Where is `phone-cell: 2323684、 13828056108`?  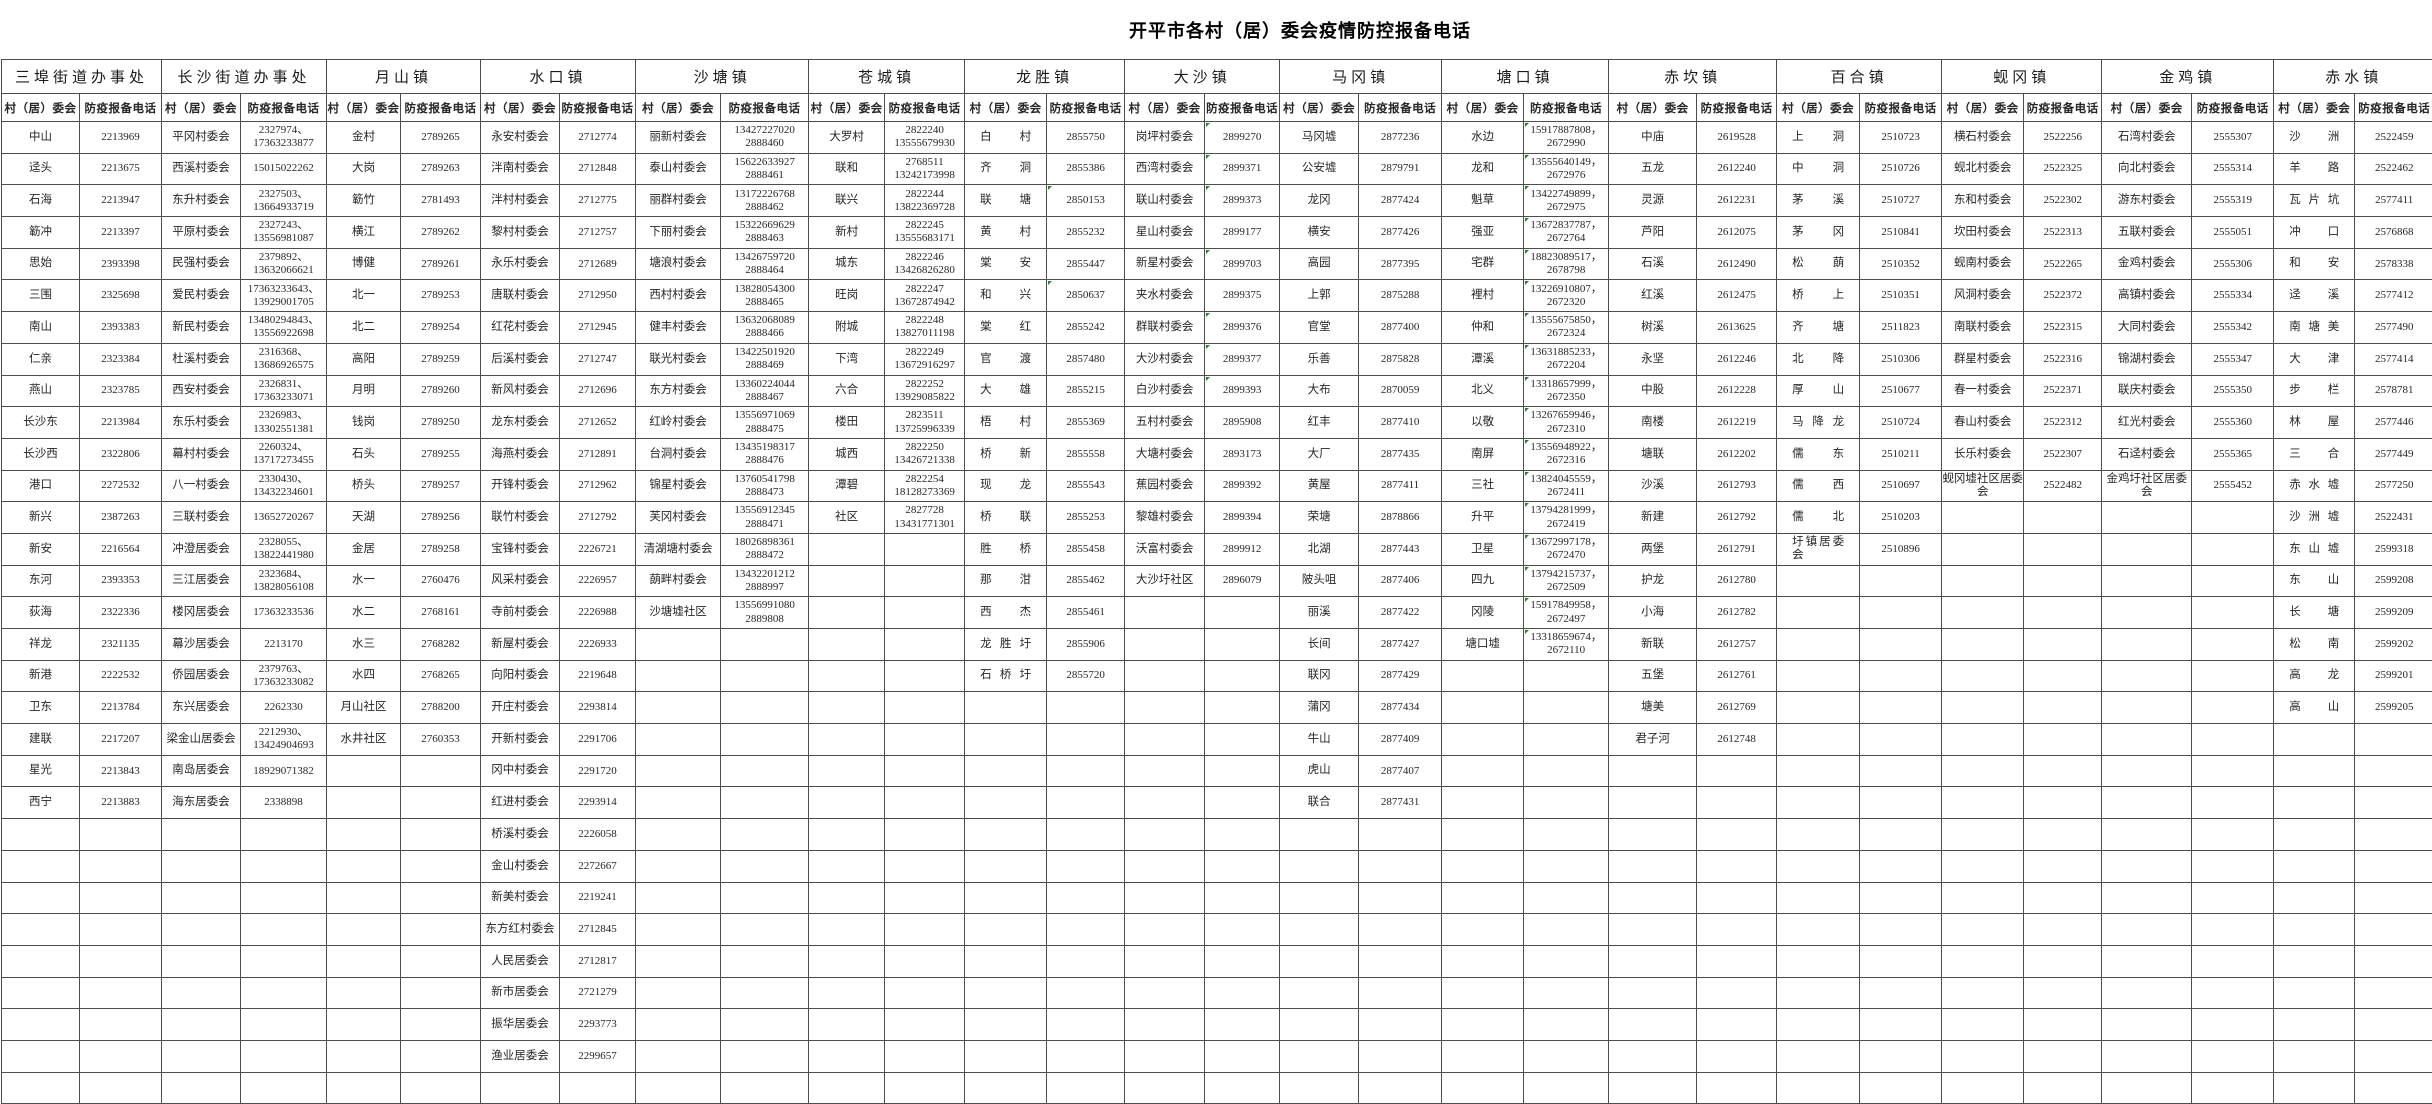
phone-cell: 2323684、 13828056108 is located at coordinates (284, 581).